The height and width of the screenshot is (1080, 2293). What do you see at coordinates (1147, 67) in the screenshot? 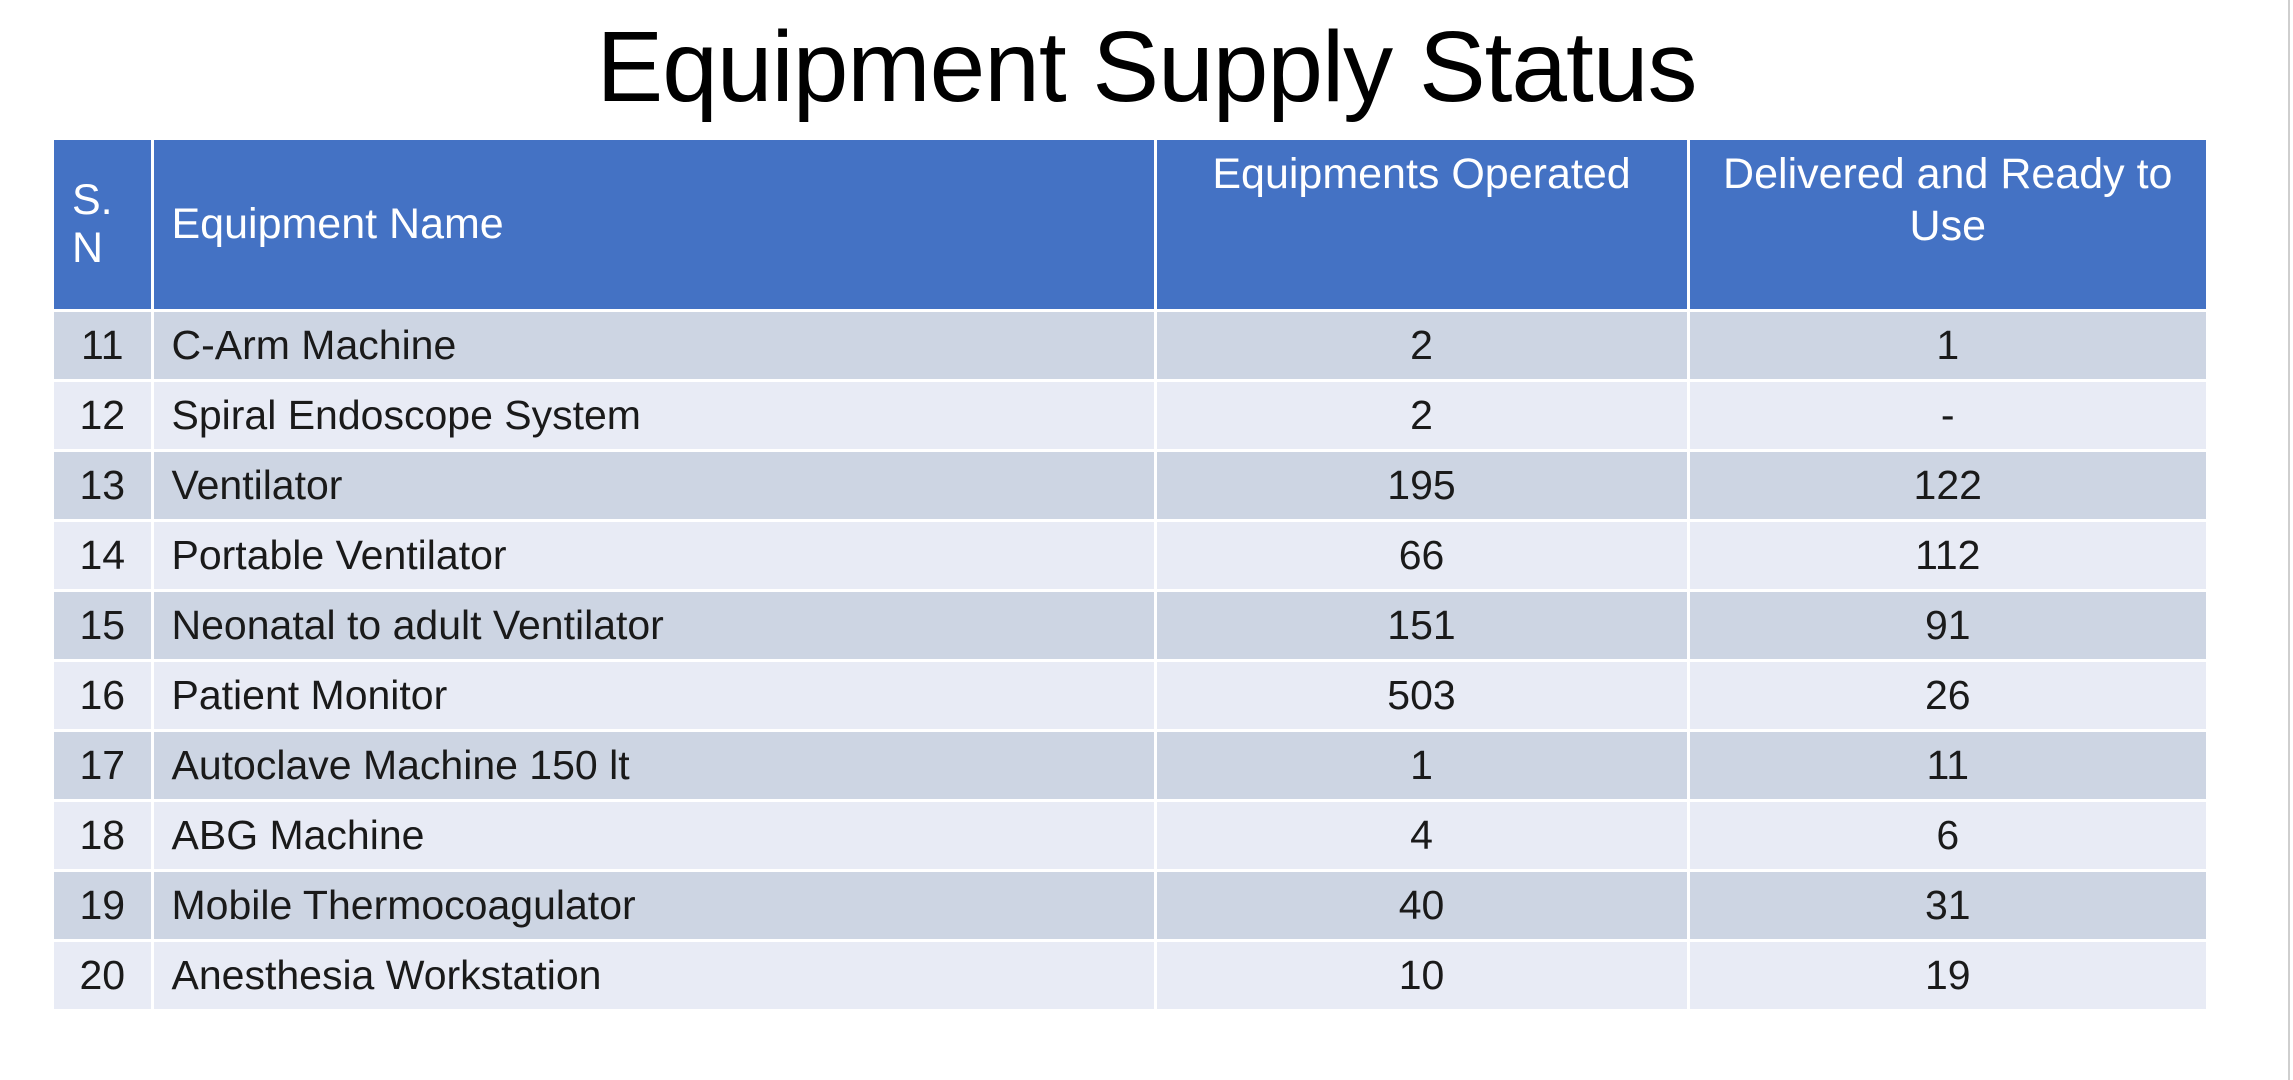
I see `page-title: Equipment Supply Status` at bounding box center [1147, 67].